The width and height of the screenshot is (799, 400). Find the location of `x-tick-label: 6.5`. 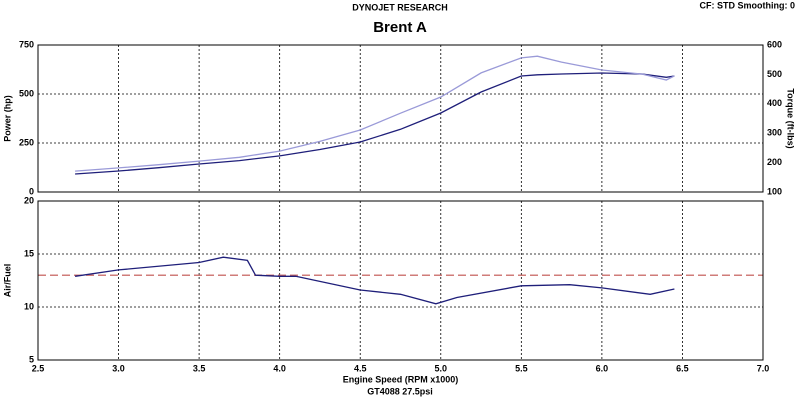

x-tick-label: 6.5 is located at coordinates (682, 368).